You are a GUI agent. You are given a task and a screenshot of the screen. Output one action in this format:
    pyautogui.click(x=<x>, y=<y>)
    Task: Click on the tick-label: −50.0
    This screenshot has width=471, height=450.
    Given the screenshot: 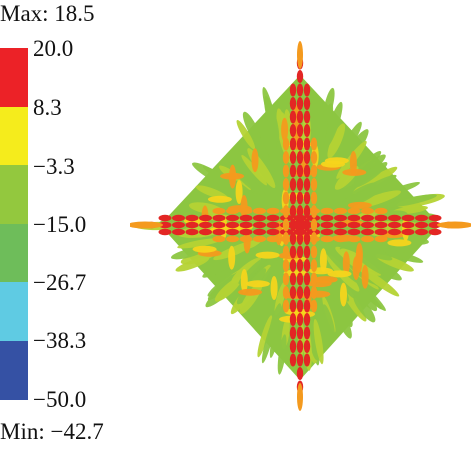 What is the action you would take?
    pyautogui.click(x=60, y=399)
    